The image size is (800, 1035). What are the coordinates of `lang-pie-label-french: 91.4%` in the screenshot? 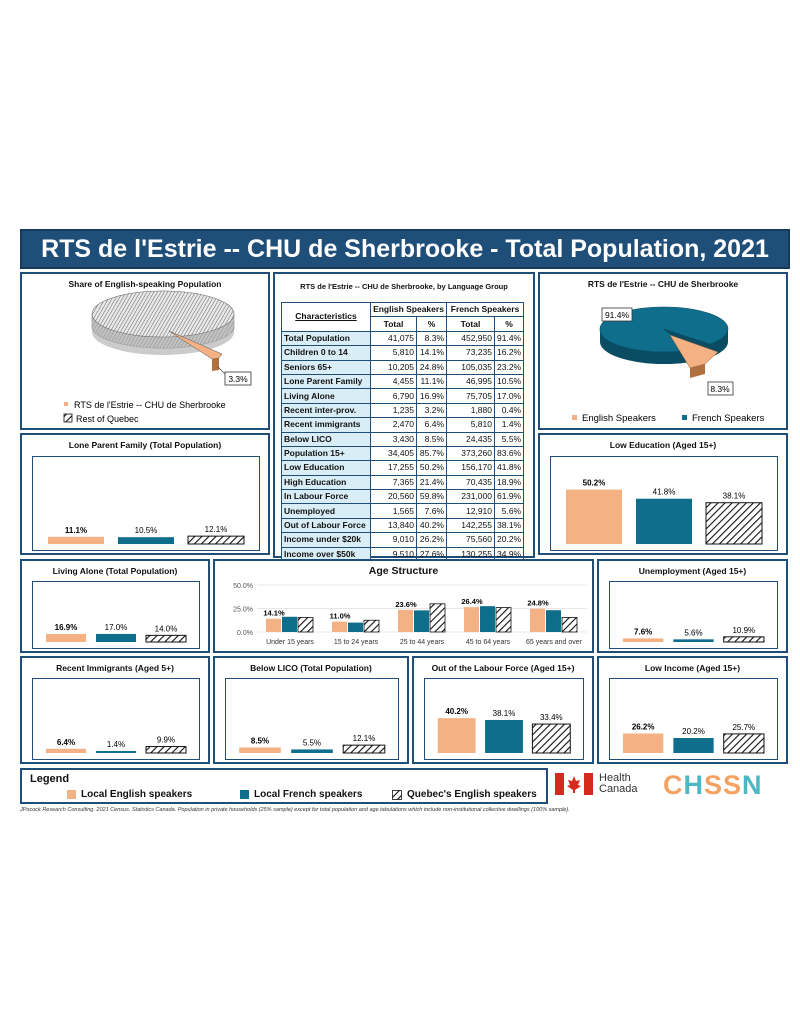 It's located at (617, 315).